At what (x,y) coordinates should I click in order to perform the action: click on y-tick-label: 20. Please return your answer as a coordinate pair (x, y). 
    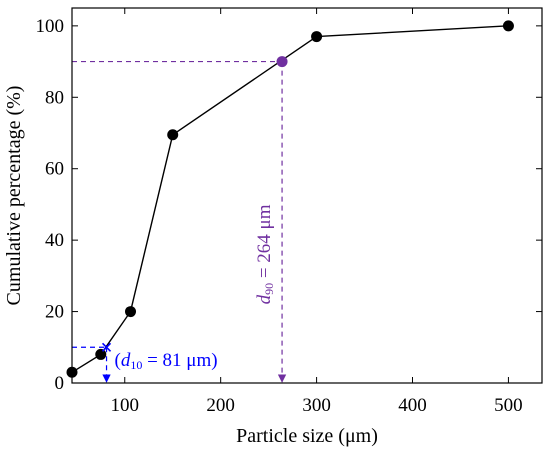
    Looking at the image, I should click on (54, 312).